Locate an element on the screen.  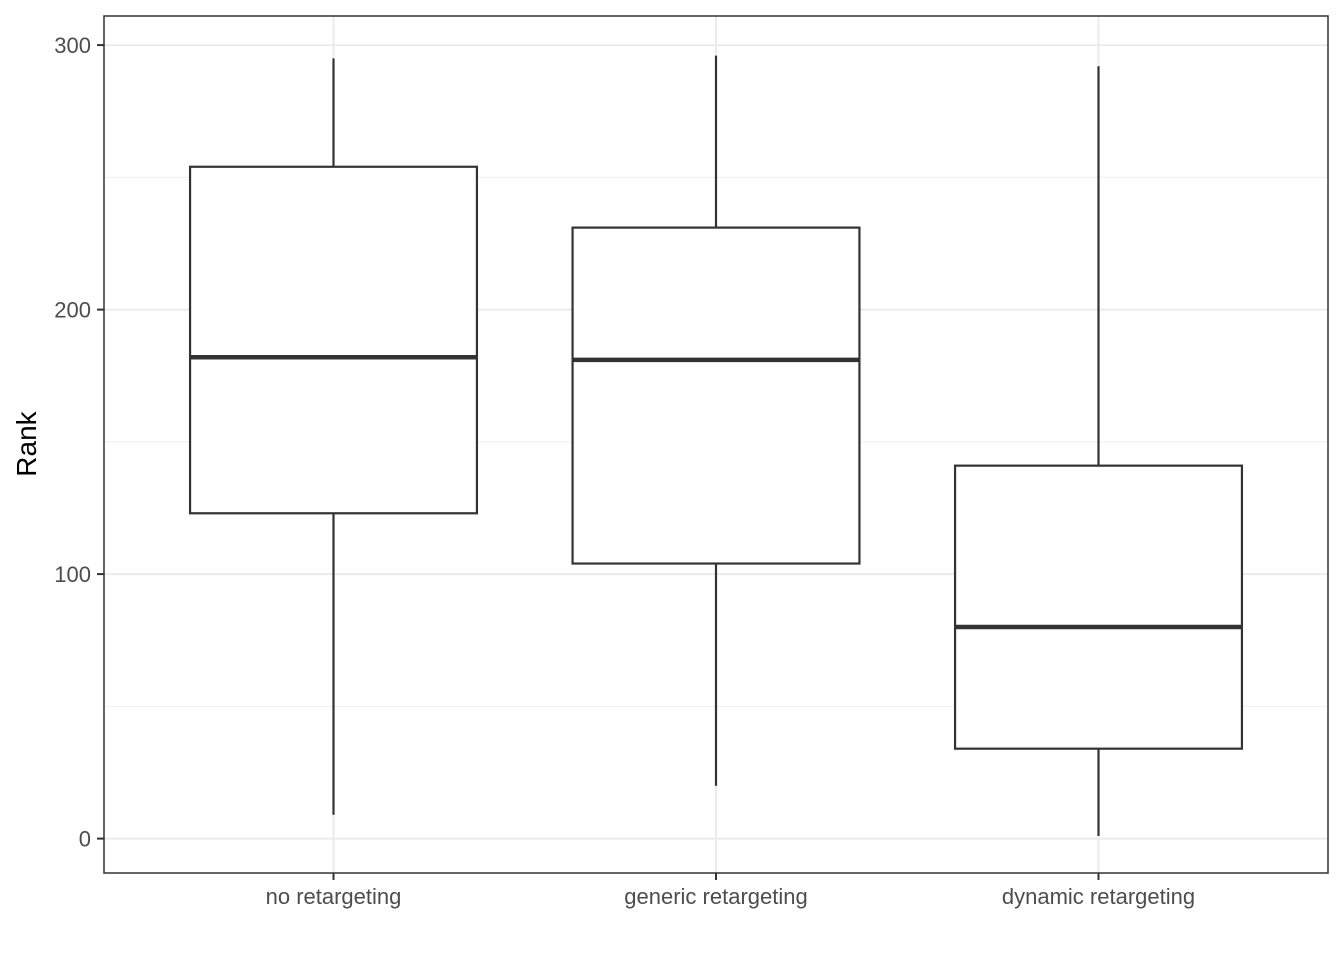
y-tick-label: 200 is located at coordinates (72, 310).